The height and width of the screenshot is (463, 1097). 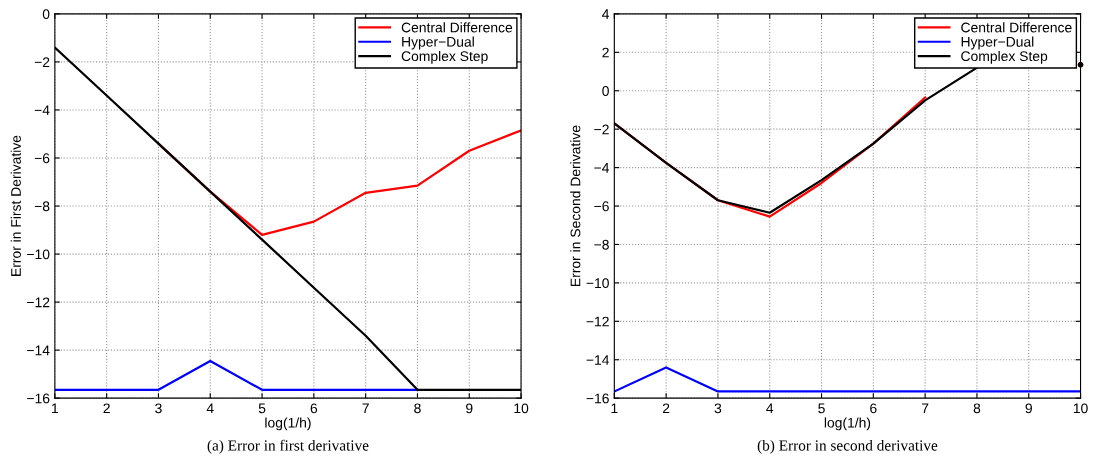 What do you see at coordinates (606, 14) in the screenshot?
I see `y-tick-label: 4` at bounding box center [606, 14].